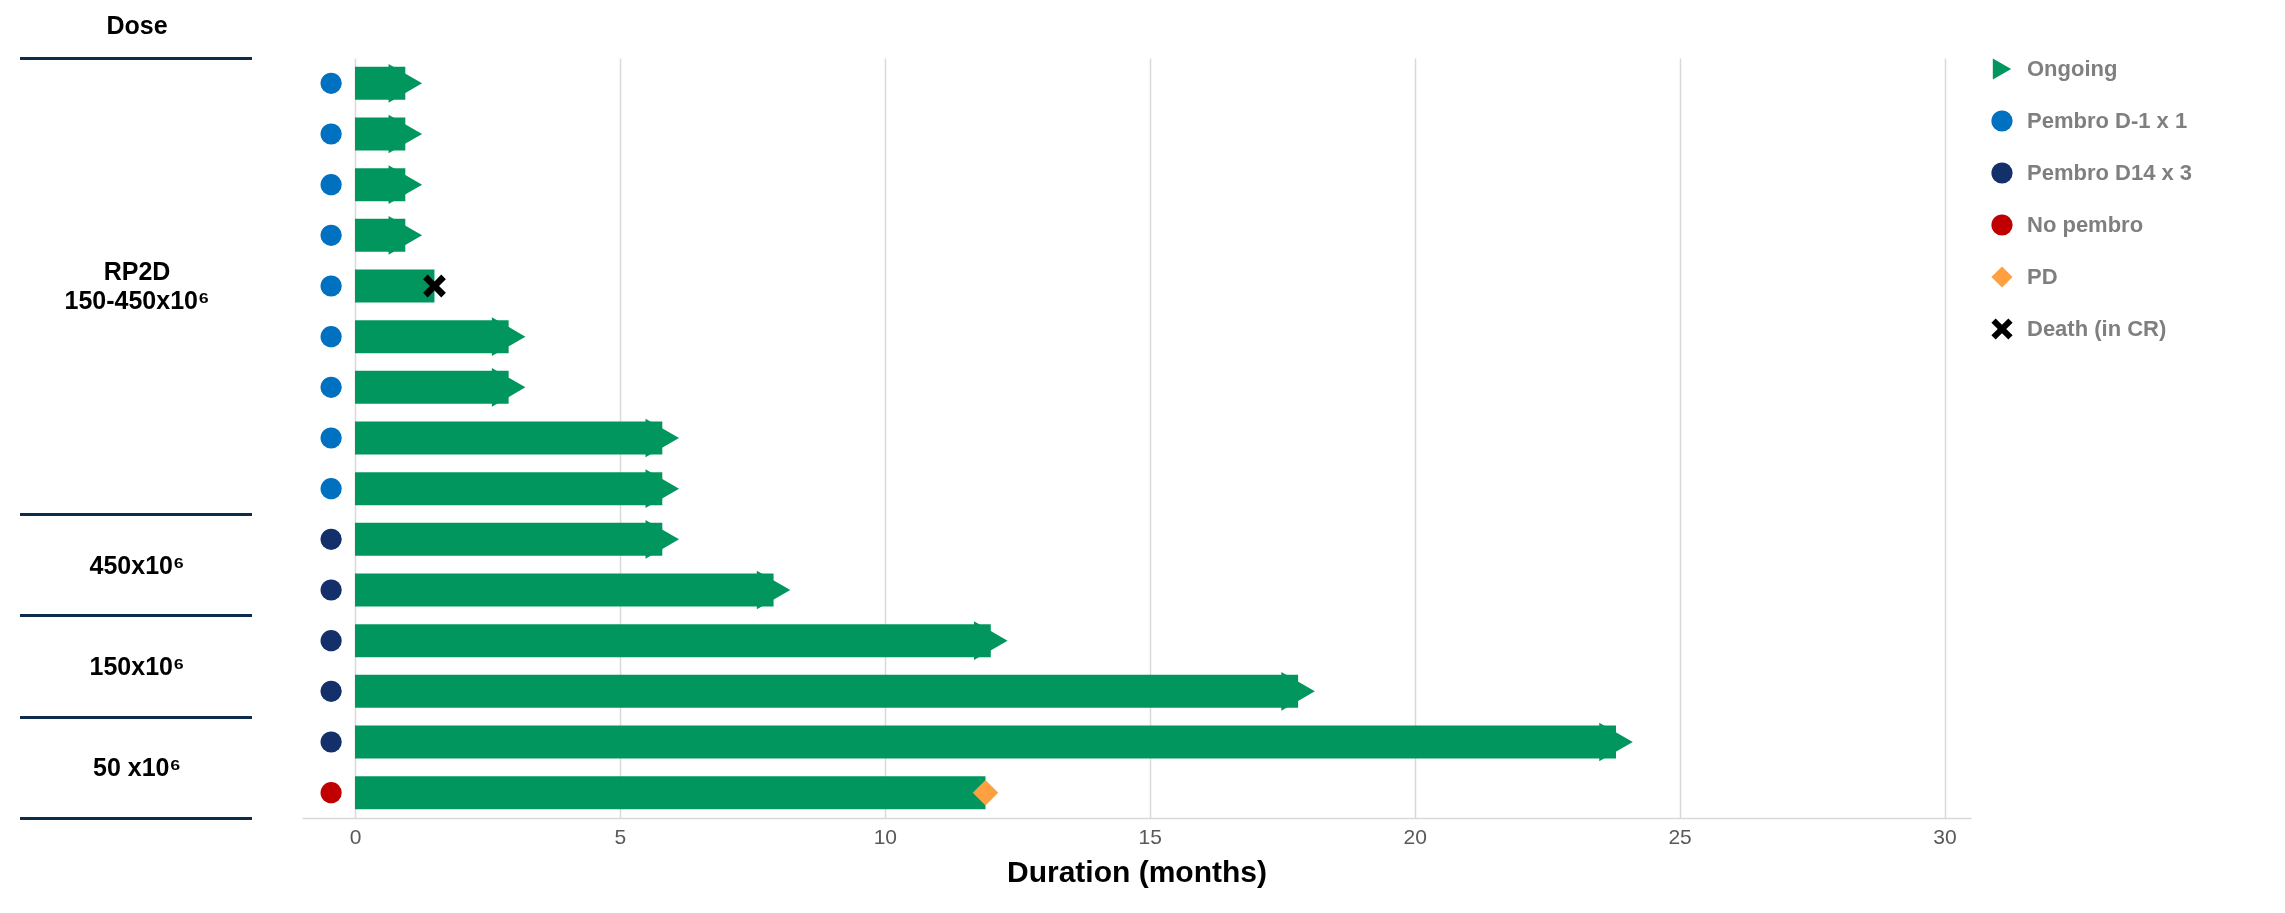  Describe the element at coordinates (2097, 328) in the screenshot. I see `legend-label: Death (in CR)` at that location.